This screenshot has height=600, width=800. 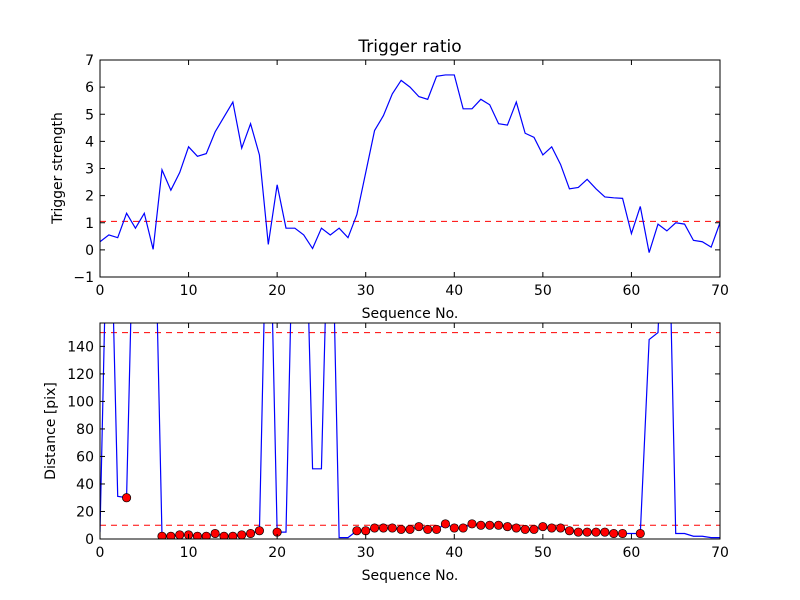 What do you see at coordinates (80, 375) in the screenshot?
I see `y-tick-label: 120` at bounding box center [80, 375].